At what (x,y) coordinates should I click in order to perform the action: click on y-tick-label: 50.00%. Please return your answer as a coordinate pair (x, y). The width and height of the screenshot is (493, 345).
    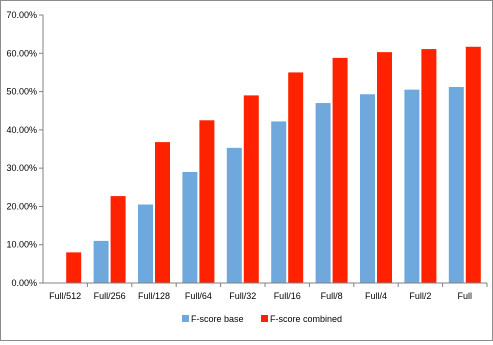
    Looking at the image, I should click on (21, 92).